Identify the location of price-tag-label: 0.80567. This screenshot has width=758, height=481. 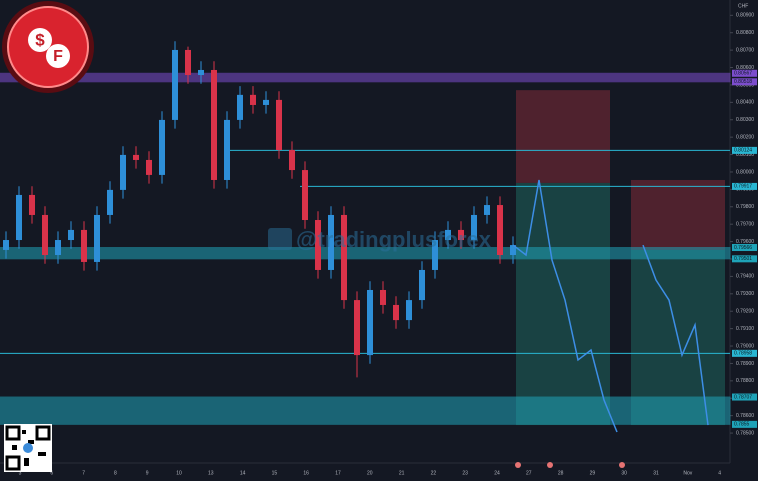
(743, 74).